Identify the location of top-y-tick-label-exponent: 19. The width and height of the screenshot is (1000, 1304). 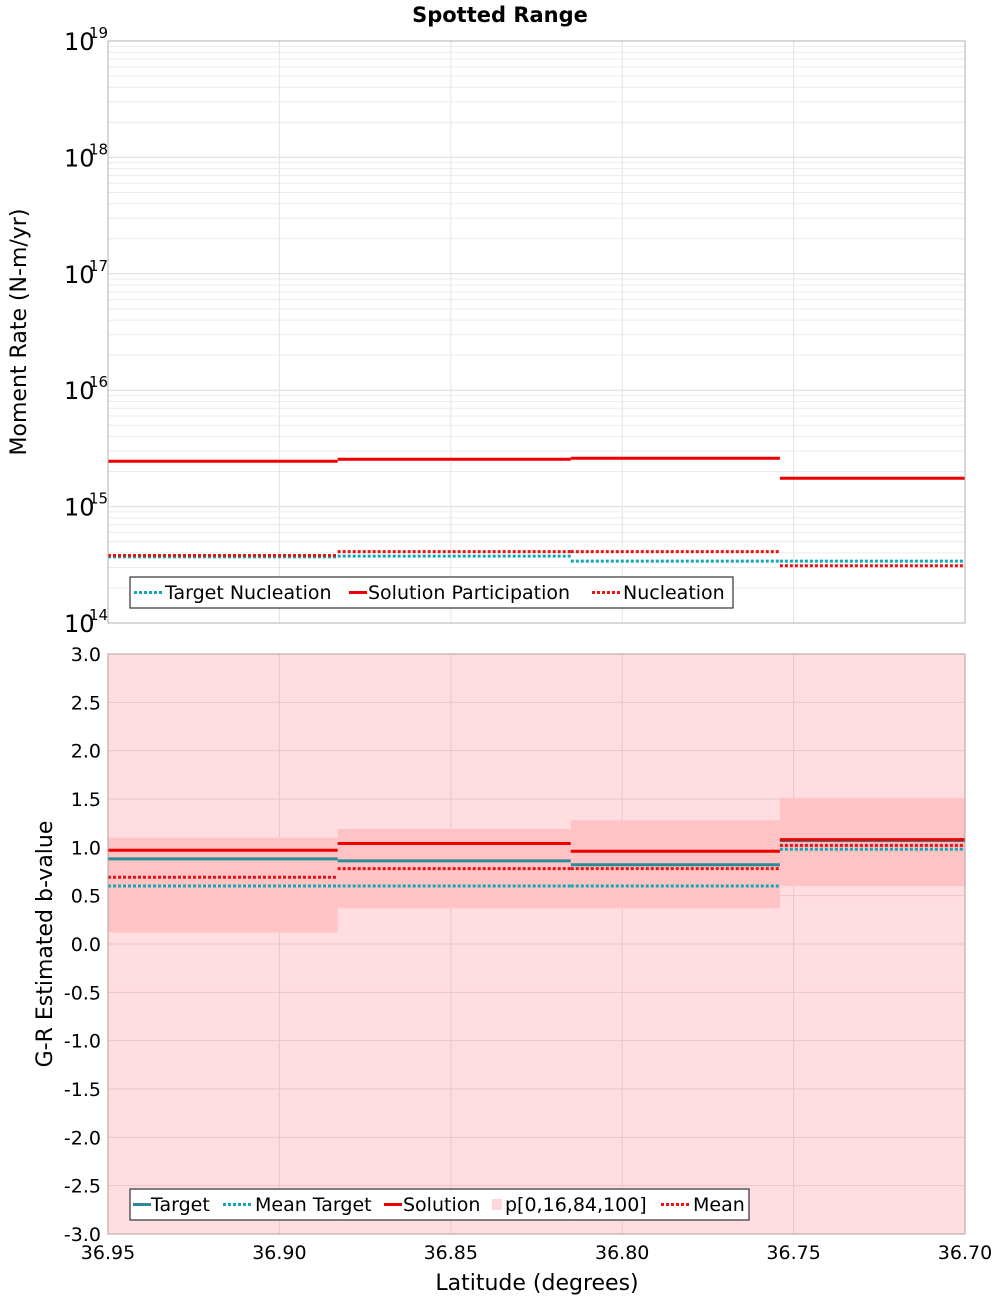
(98, 33).